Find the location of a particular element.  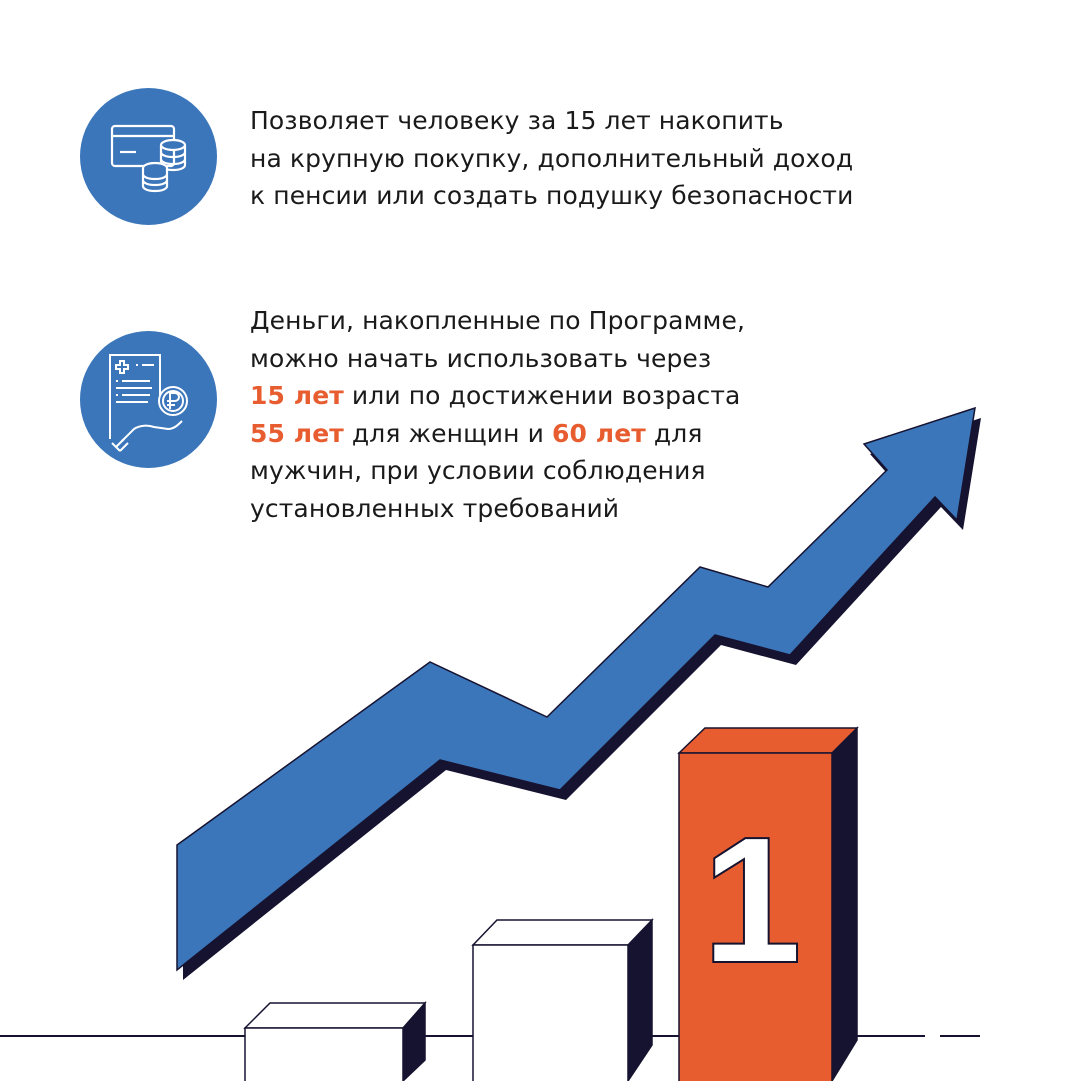

bar-numeral: 1 is located at coordinates (752, 900).